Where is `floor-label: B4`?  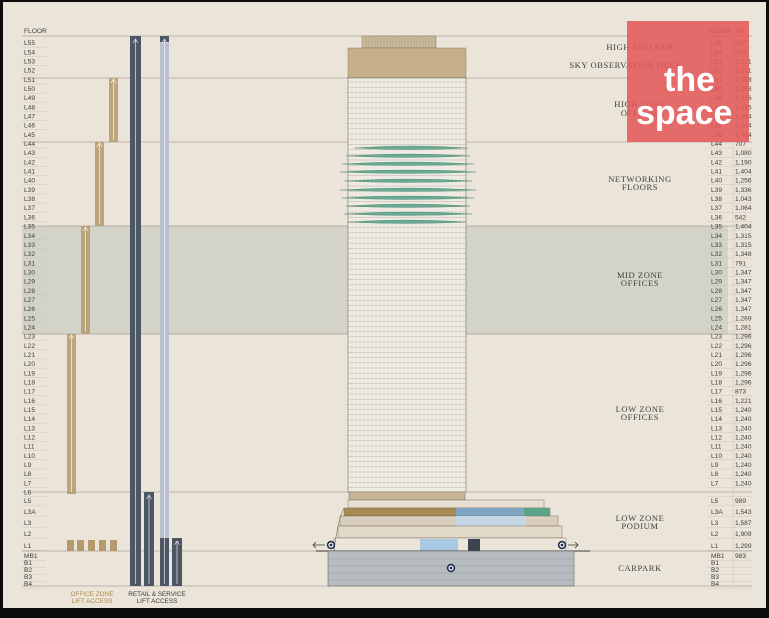
floor-label: B4 is located at coordinates (28, 584).